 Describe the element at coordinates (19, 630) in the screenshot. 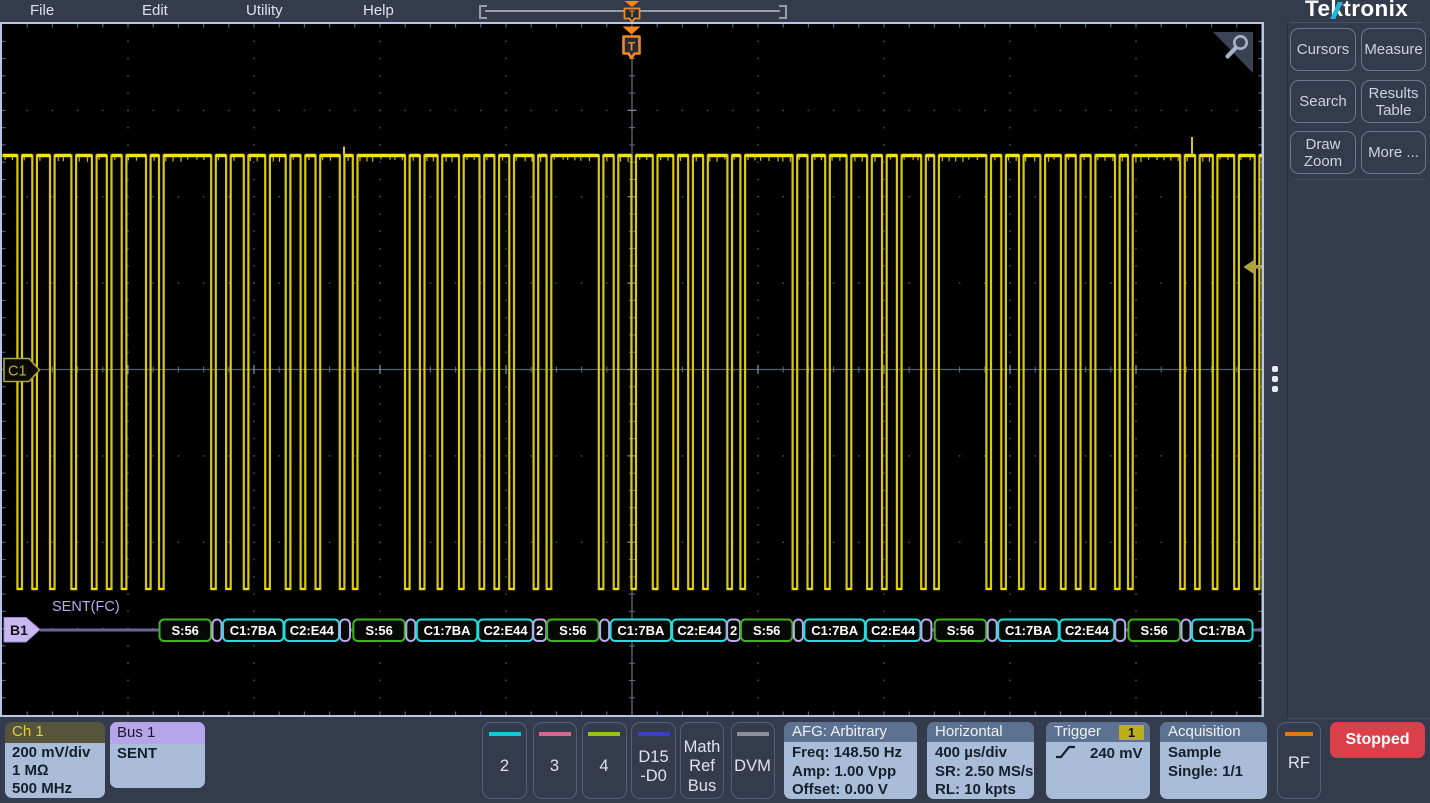

I see `svg-text: B1` at that location.